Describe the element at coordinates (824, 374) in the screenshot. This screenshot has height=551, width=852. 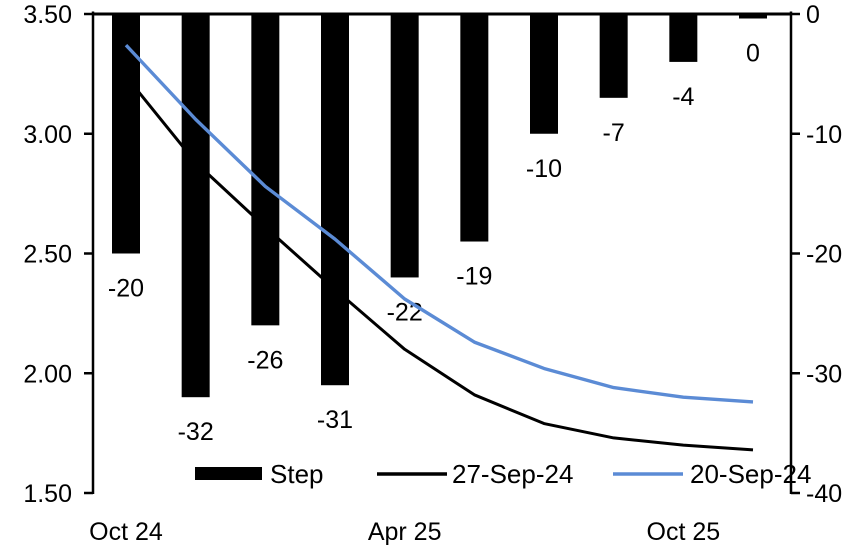
I see `right-axis-tick-label: -30` at that location.